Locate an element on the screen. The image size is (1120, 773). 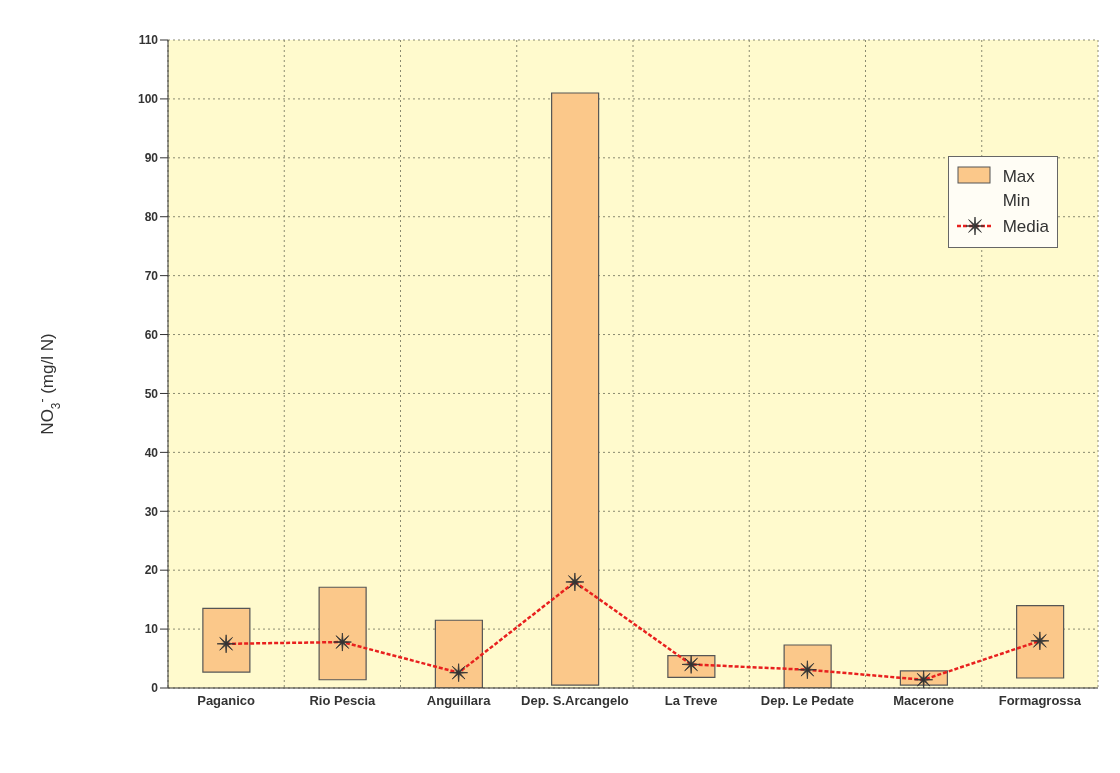
y-tick-label: 100 is located at coordinates (148, 99).